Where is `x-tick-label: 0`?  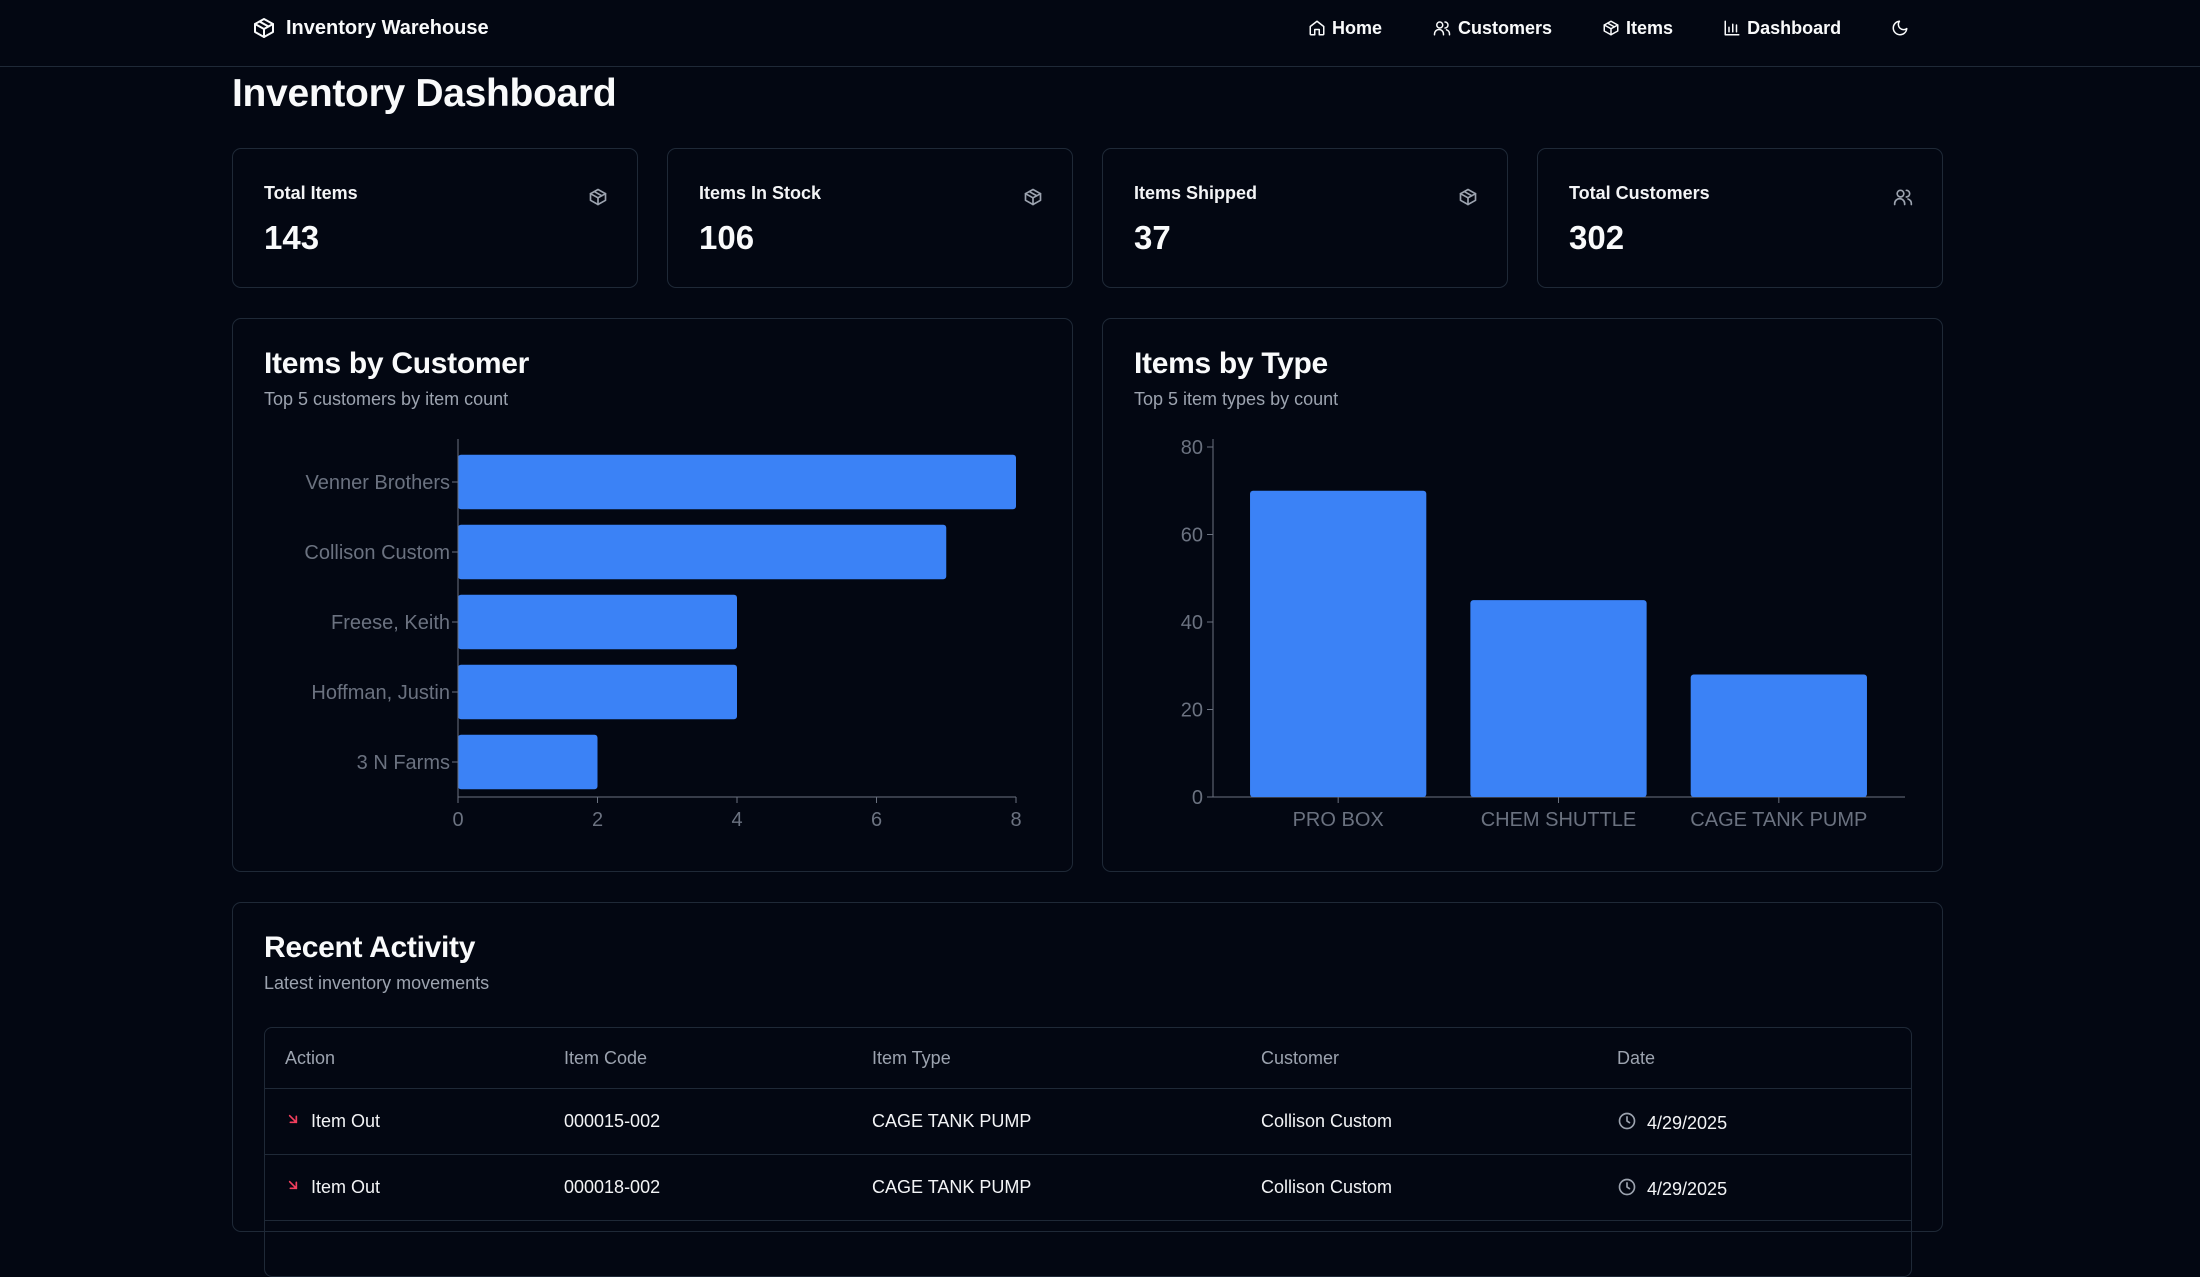
x-tick-label: 0 is located at coordinates (457, 820).